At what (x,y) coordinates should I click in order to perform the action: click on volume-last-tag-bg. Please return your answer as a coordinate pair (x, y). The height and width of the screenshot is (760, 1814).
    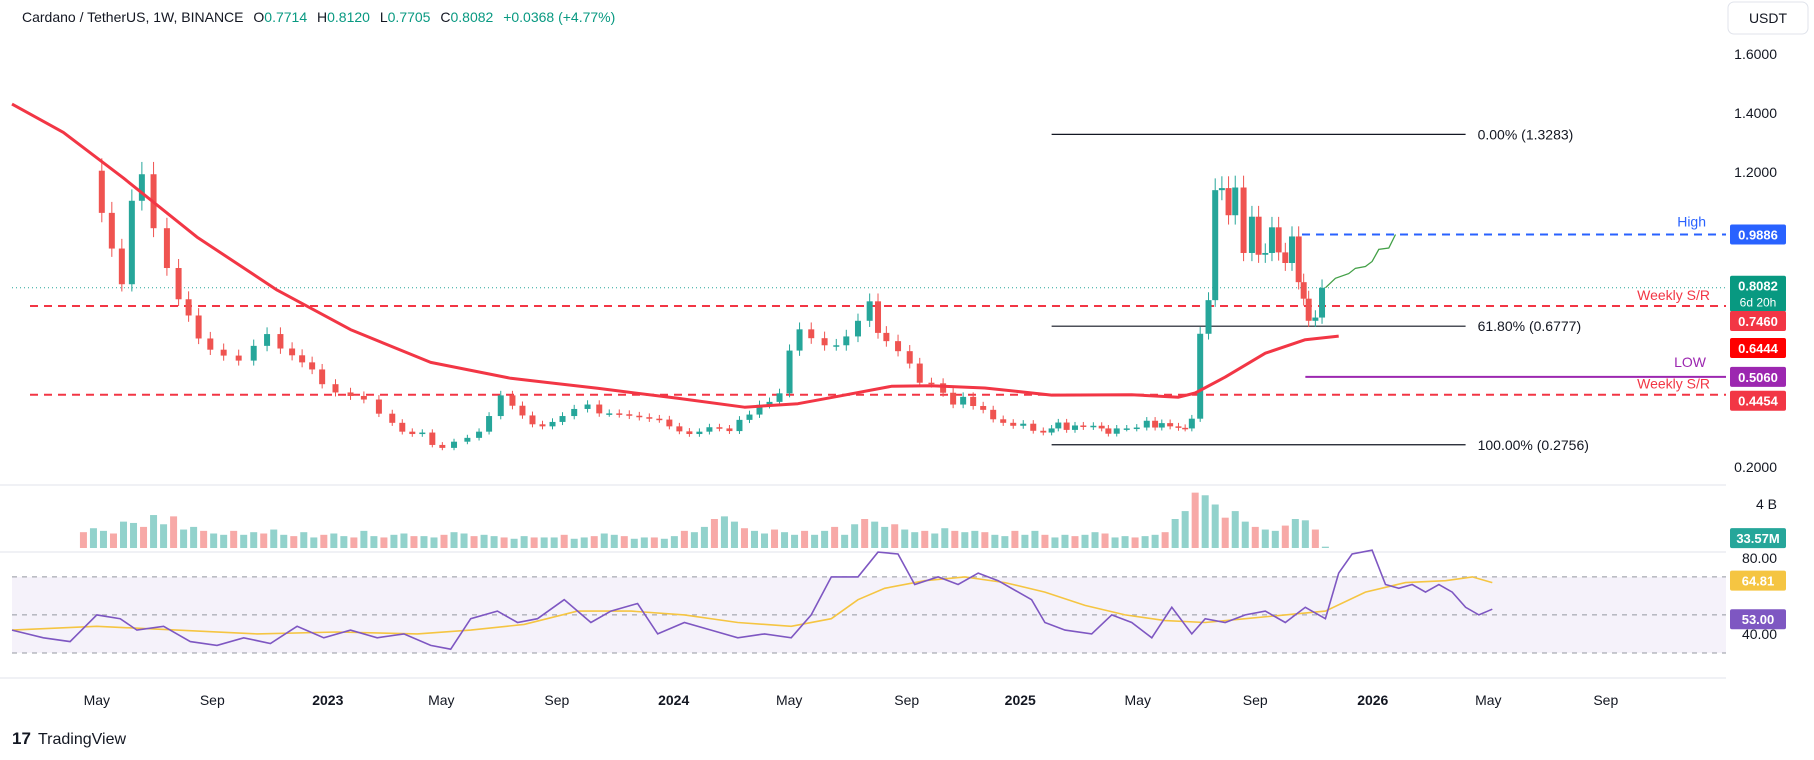
    Looking at the image, I should click on (1758, 538).